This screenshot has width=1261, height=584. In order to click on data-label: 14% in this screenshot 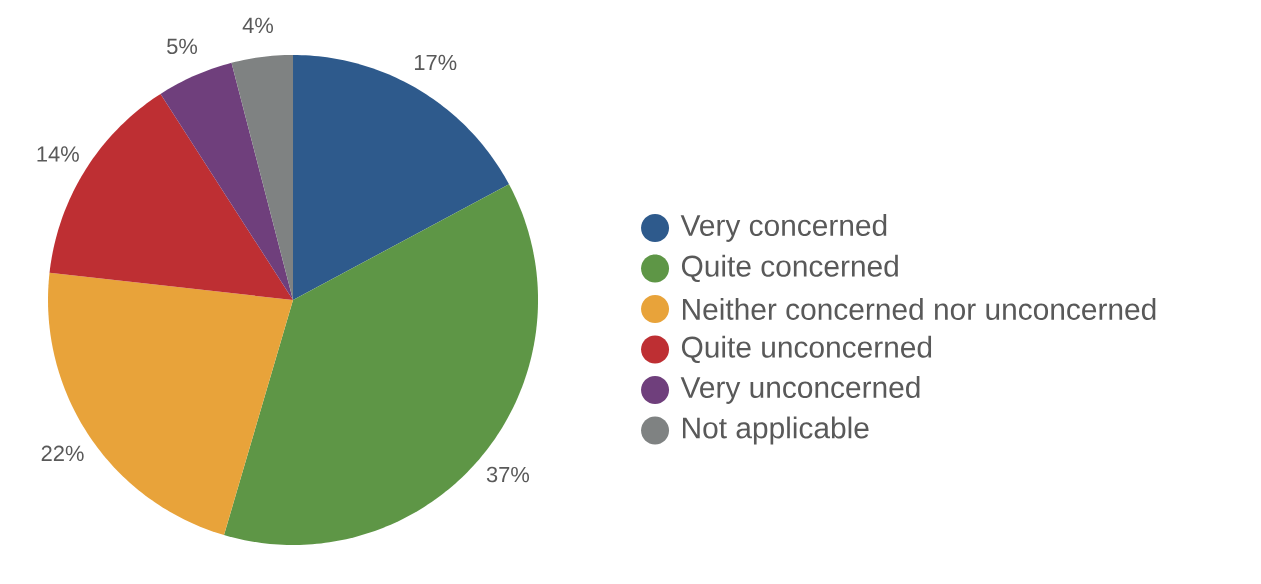, I will do `click(58, 154)`.